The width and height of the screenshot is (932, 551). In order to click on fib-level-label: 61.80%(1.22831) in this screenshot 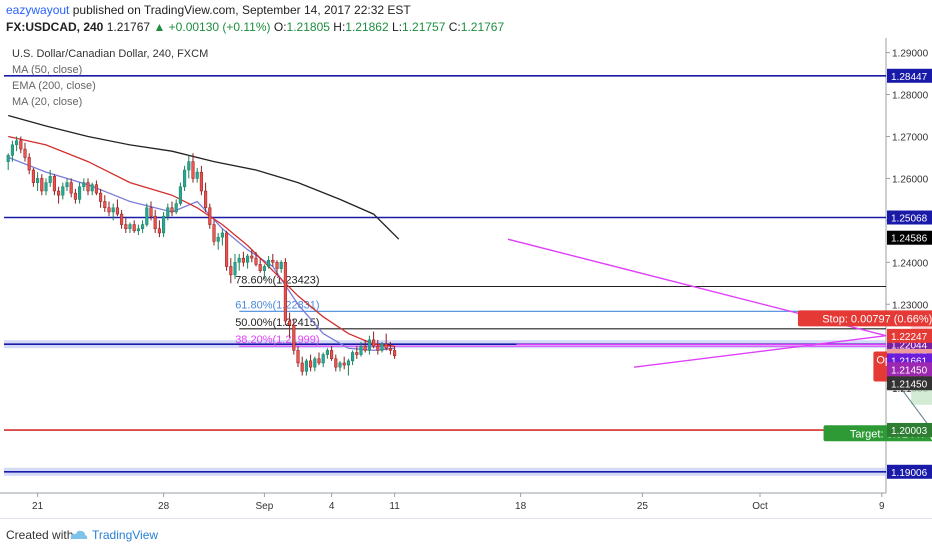, I will do `click(277, 305)`.